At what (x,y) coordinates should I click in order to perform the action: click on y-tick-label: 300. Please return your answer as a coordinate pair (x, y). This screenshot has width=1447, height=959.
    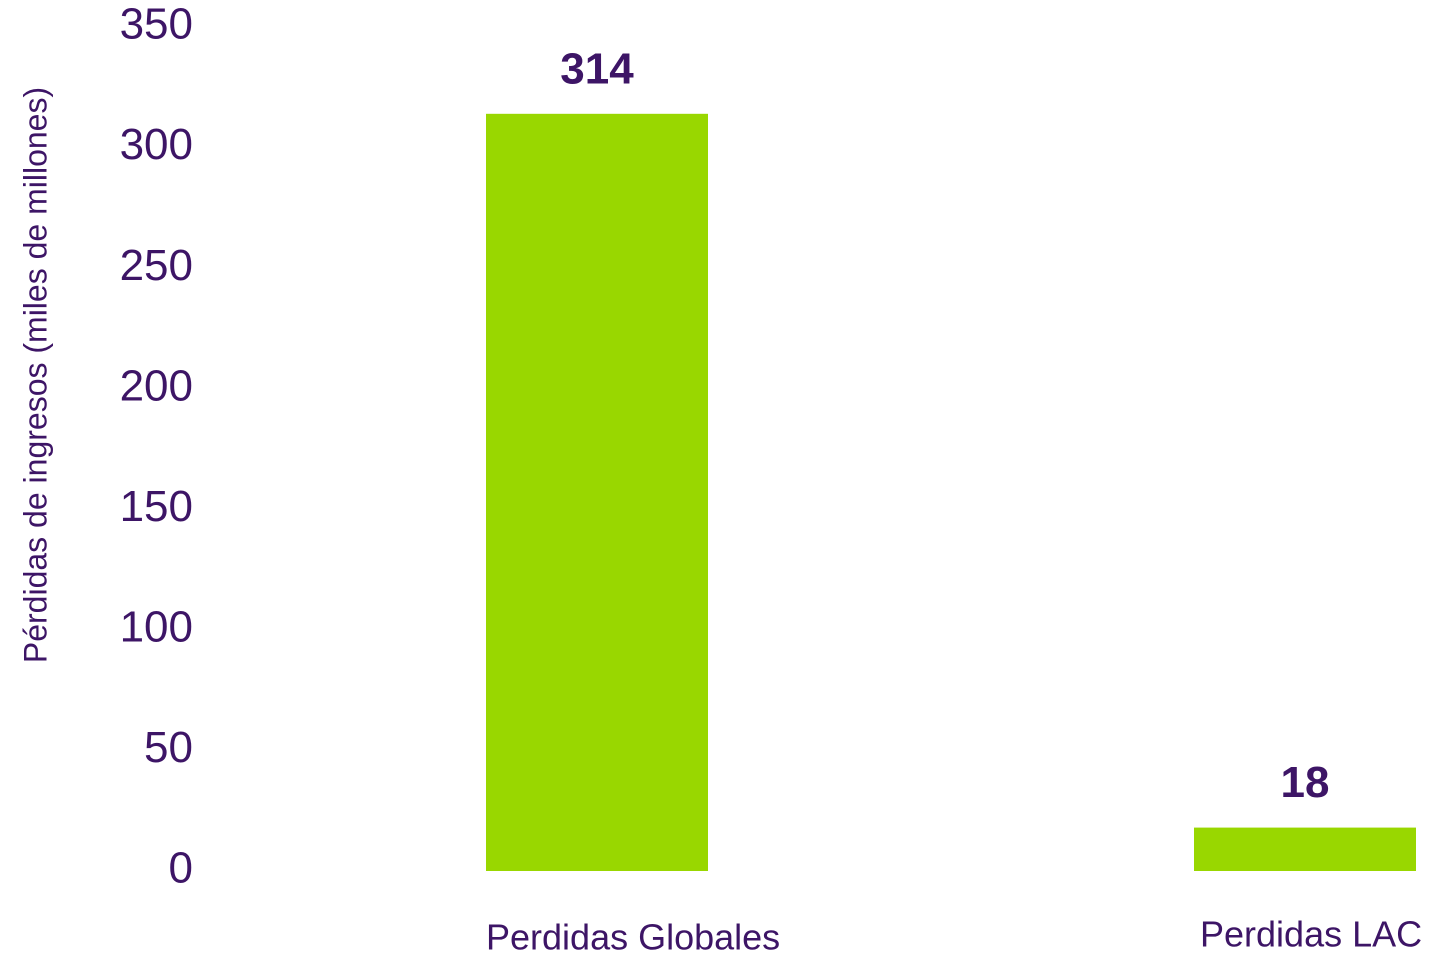
    Looking at the image, I should click on (156, 144).